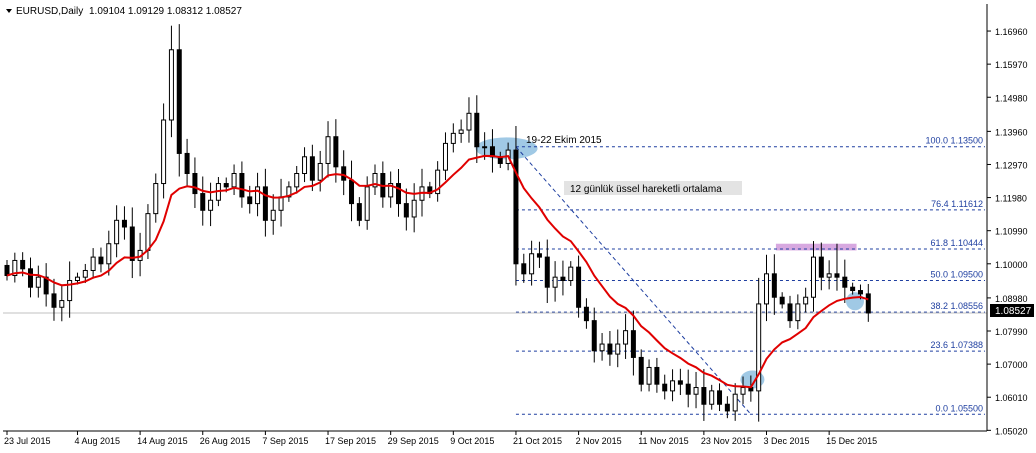  Describe the element at coordinates (1011, 32) in the screenshot. I see `y-tick-label-0: 1.16960` at that location.